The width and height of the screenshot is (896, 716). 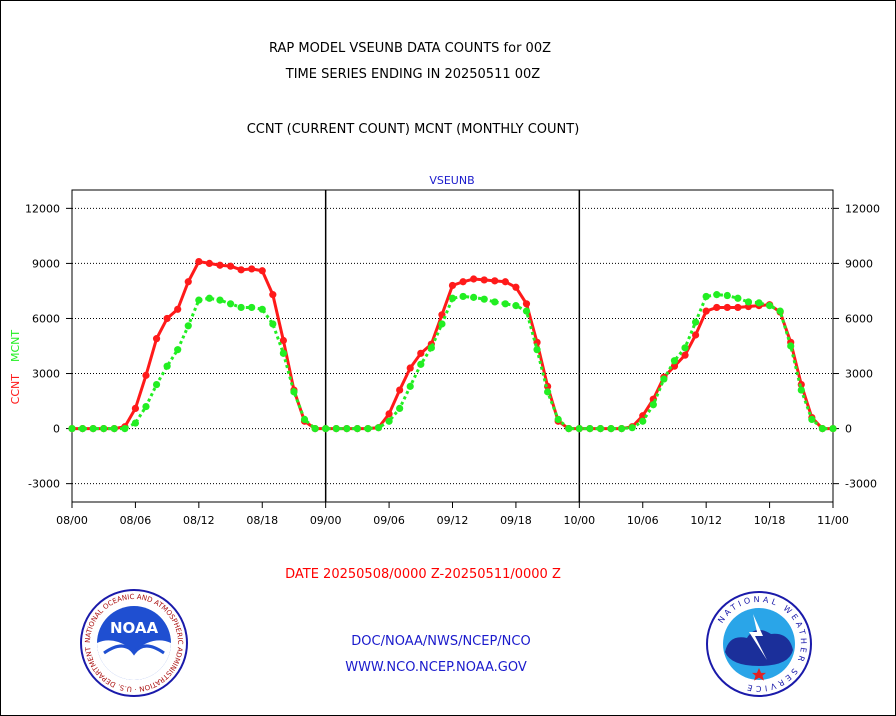 I want to click on y-tick-label-right: 12000, so click(x=862, y=208).